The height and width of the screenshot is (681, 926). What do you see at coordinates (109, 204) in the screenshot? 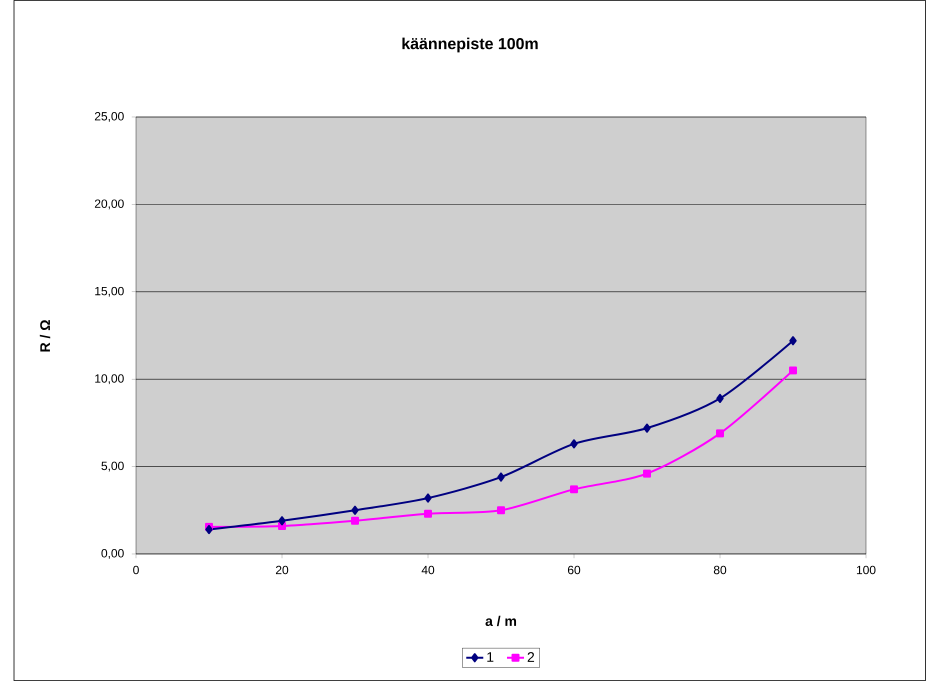
I see `y-tick-label: 20,00` at bounding box center [109, 204].